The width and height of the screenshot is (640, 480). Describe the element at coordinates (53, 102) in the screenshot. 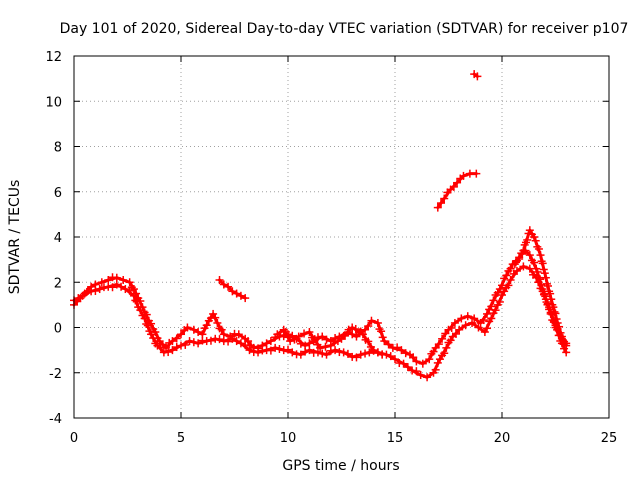

I see `y-tick-label: 10` at that location.